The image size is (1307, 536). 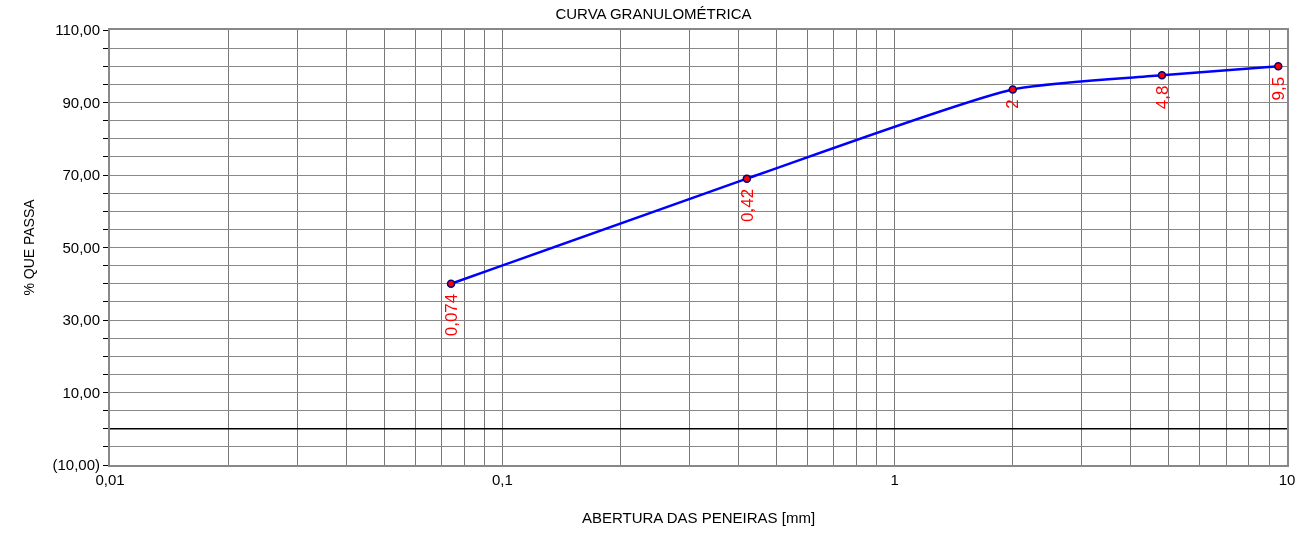 I want to click on y-tick-label: 90,00, so click(x=81, y=102).